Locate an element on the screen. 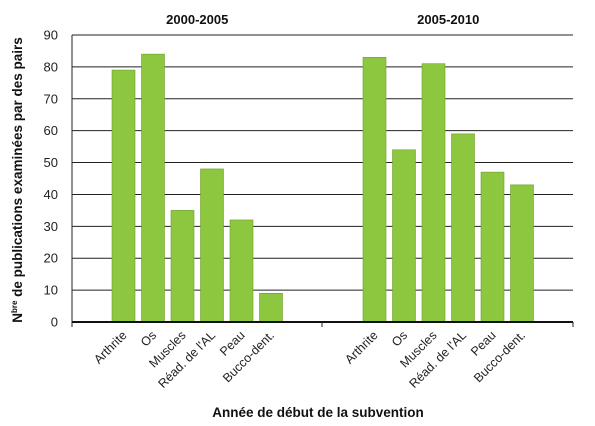 The height and width of the screenshot is (426, 595). y-tick-label: 70 is located at coordinates (51, 98).